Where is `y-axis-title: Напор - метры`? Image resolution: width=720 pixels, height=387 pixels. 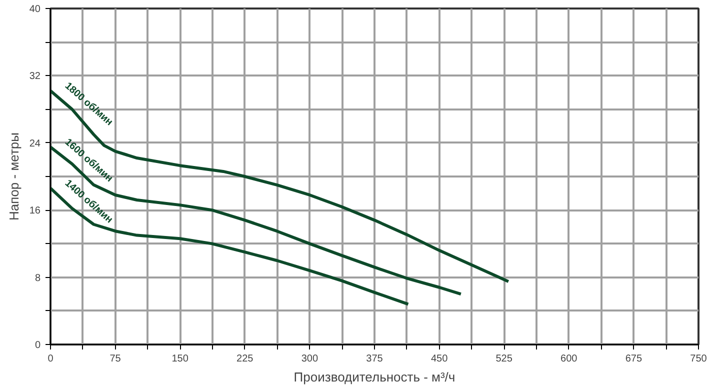 y-axis-title: Напор - метры is located at coordinates (14, 176).